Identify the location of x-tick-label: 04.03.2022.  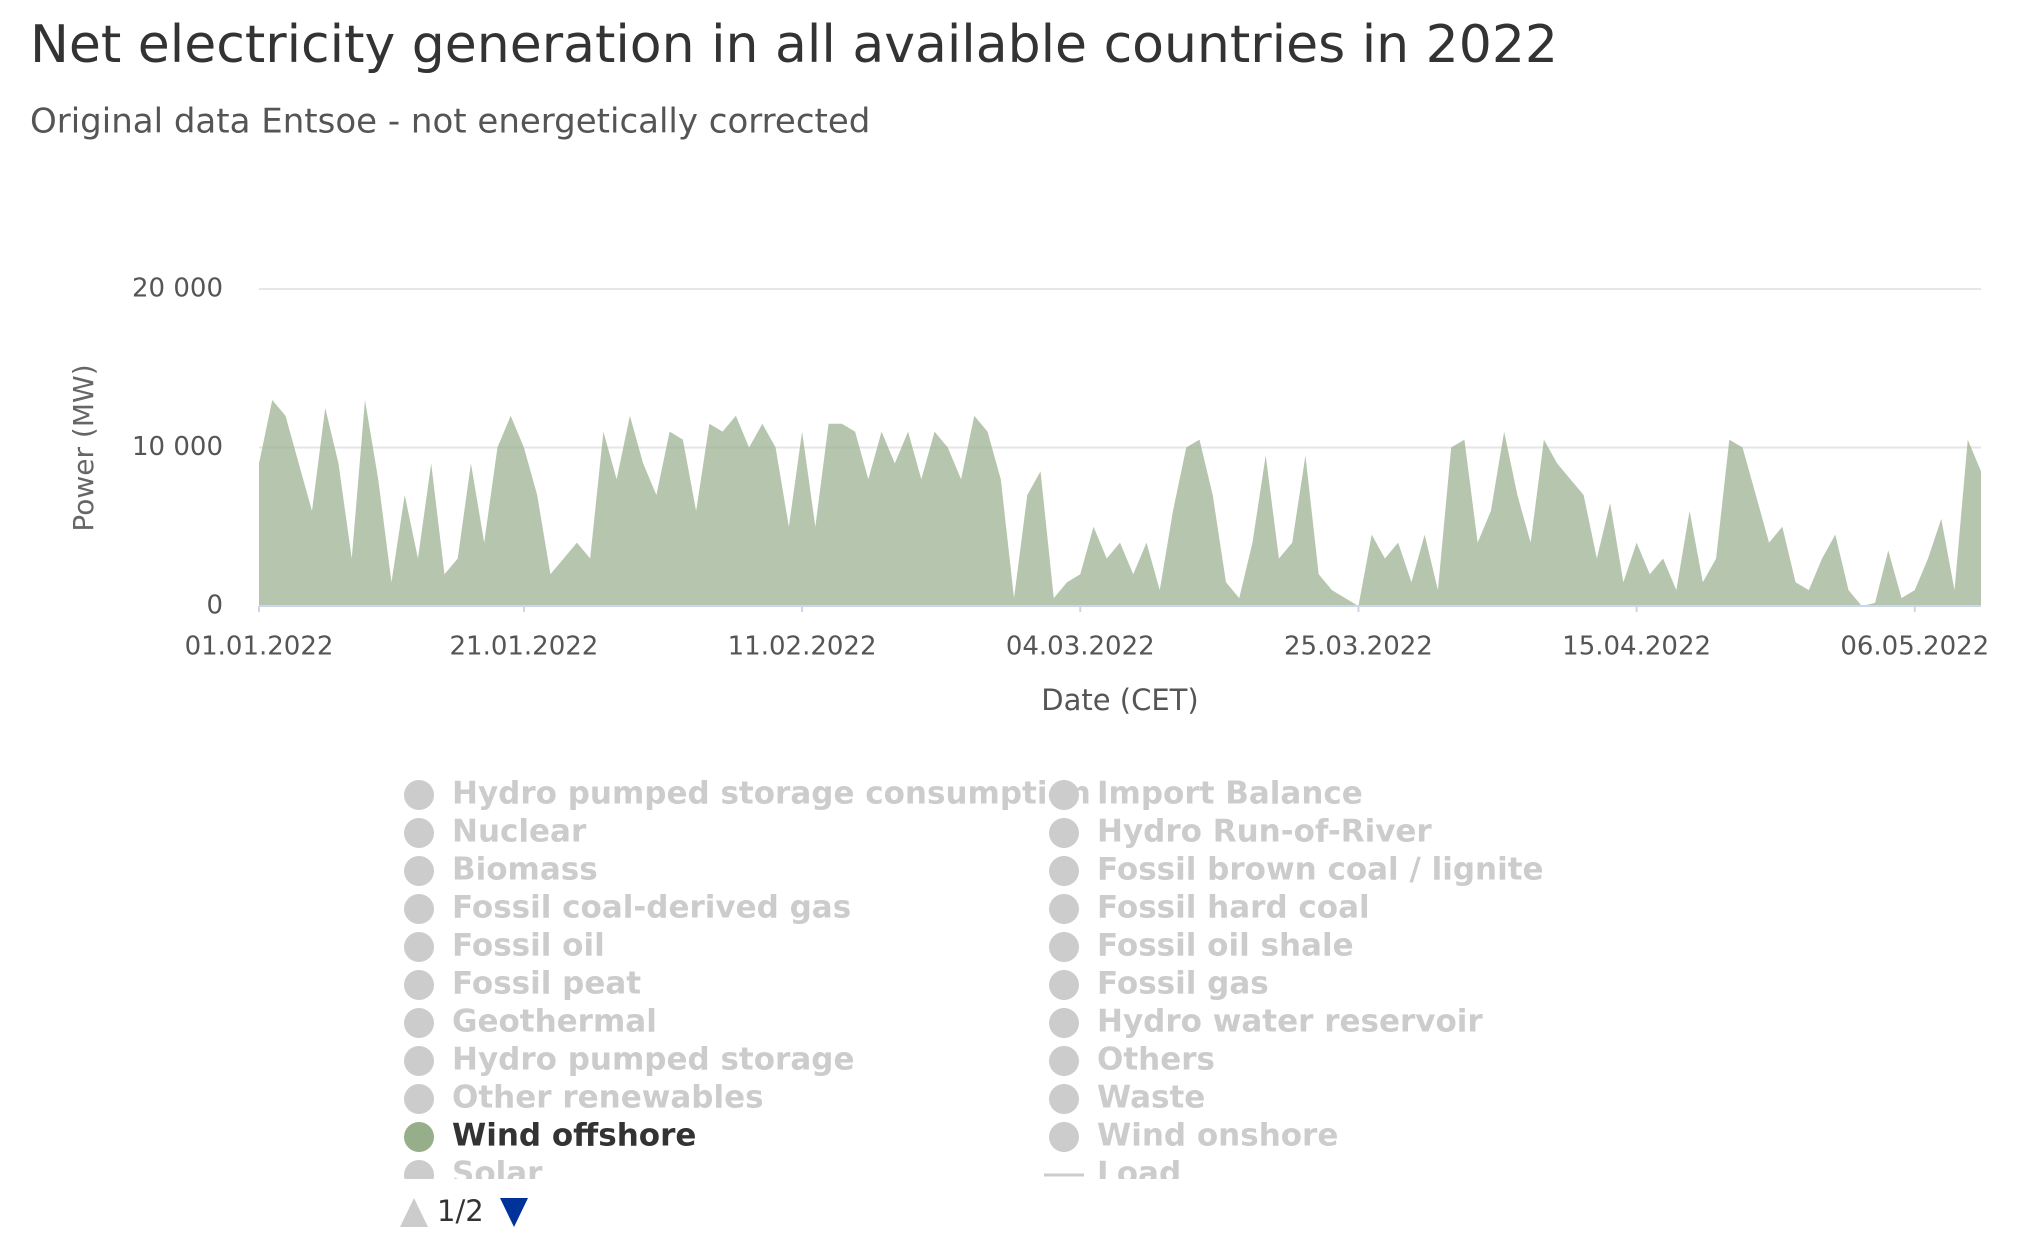
(1080, 647).